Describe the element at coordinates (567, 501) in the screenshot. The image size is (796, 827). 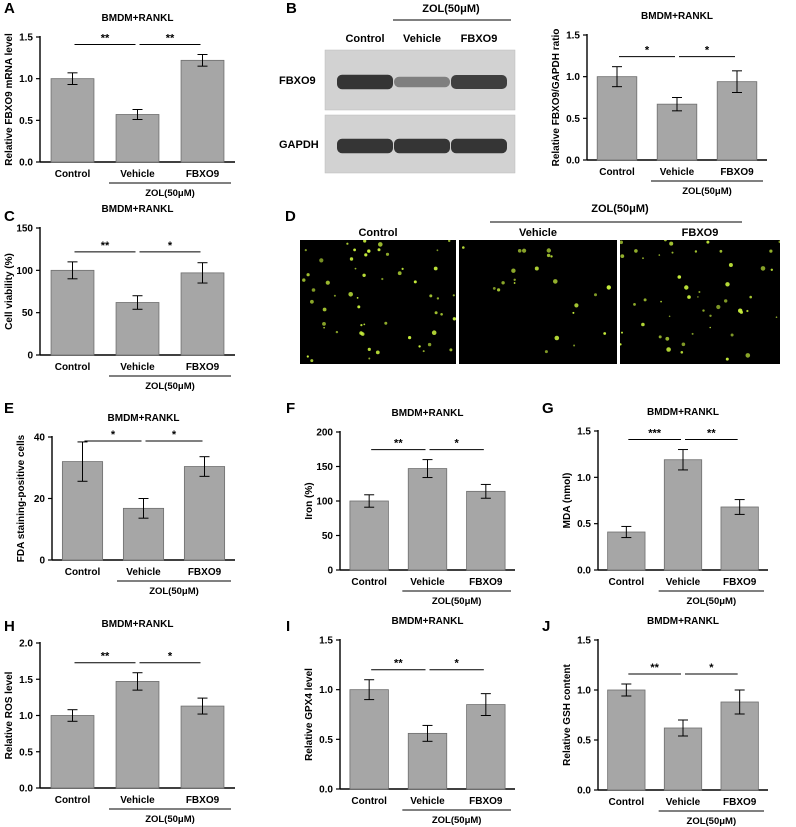
I see `y-axis-label: MDA (nmol)` at that location.